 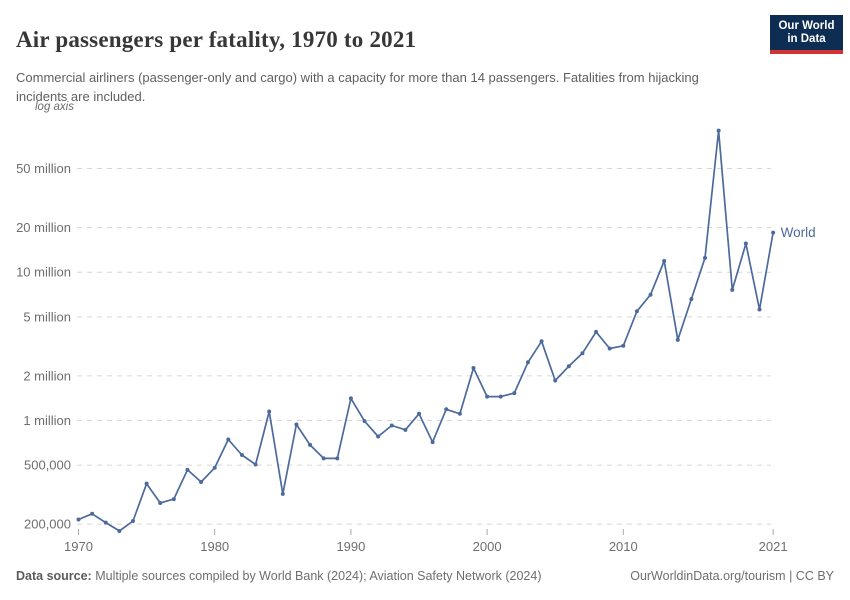 I want to click on y-axis-tick-label: 200,000, so click(x=47, y=524).